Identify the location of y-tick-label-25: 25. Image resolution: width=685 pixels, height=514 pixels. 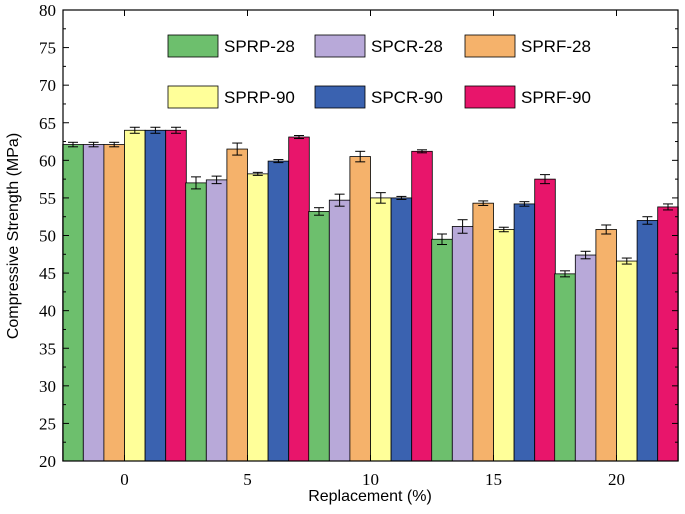
(47, 423).